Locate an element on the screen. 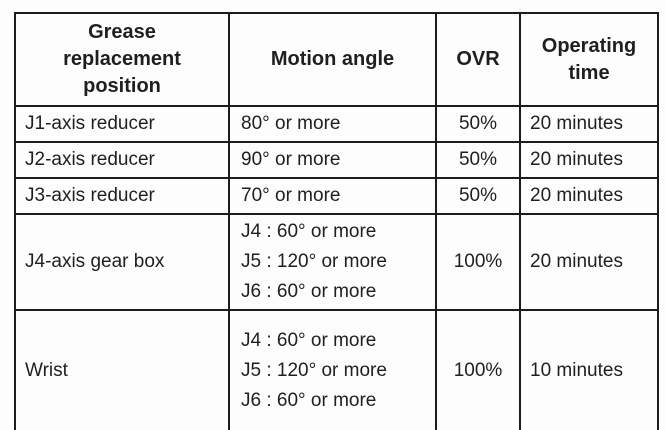 This screenshot has height=430, width=666. motion-line: 90° or more is located at coordinates (291, 159).